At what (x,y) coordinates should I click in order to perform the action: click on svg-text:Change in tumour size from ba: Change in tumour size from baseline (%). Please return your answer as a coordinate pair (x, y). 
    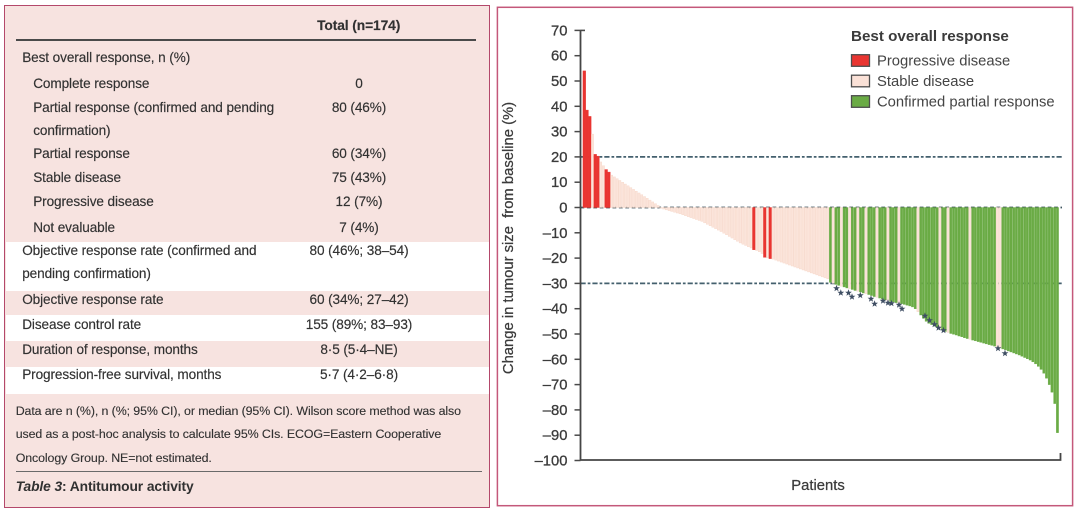
    Looking at the image, I should click on (509, 238).